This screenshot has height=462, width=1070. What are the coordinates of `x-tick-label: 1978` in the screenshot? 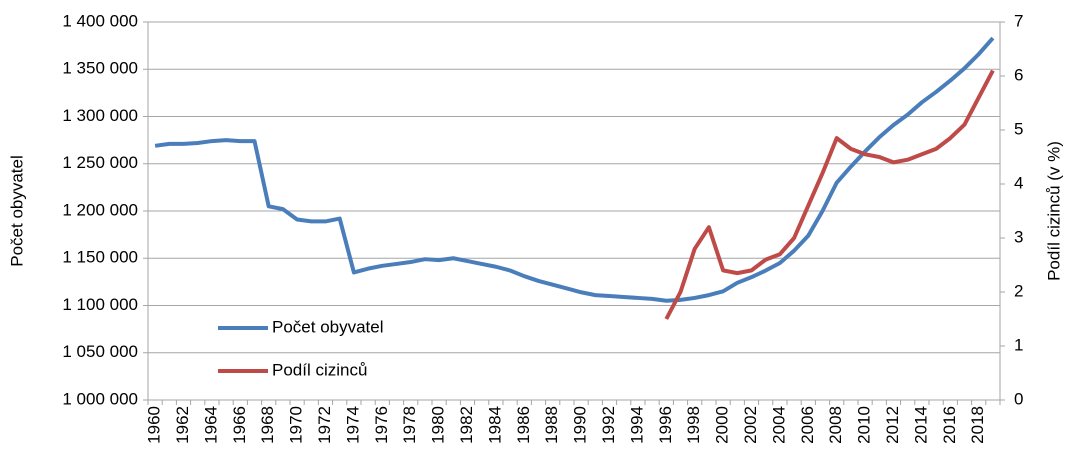 It's located at (409, 425).